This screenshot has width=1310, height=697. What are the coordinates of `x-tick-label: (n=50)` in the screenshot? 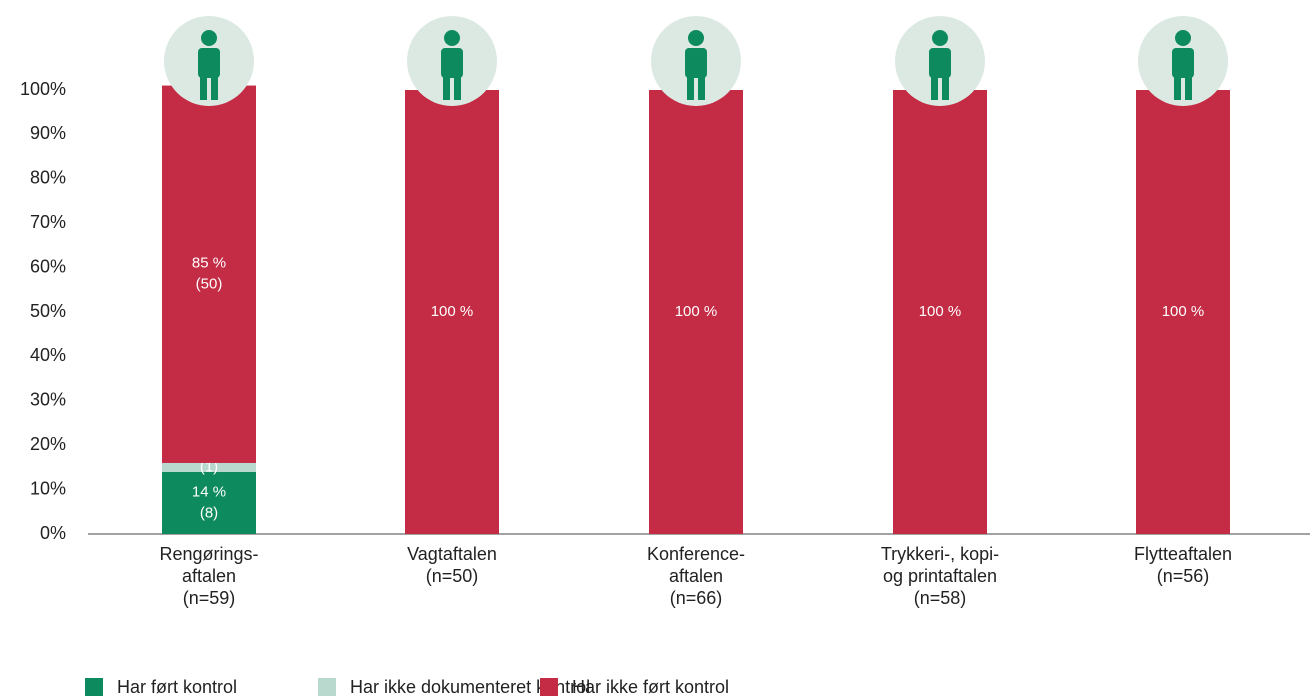 It's located at (452, 576).